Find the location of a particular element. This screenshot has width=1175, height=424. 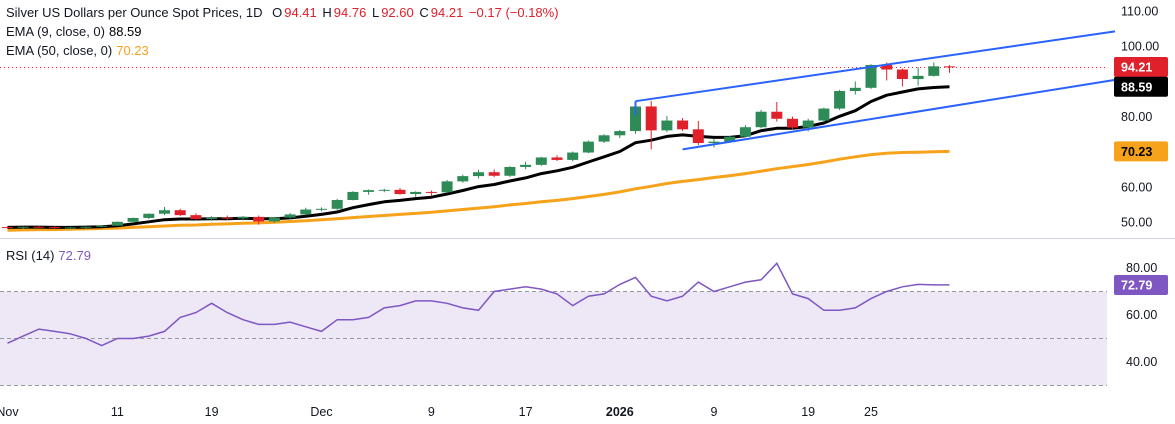

time-tick-label: 2026 is located at coordinates (620, 412).